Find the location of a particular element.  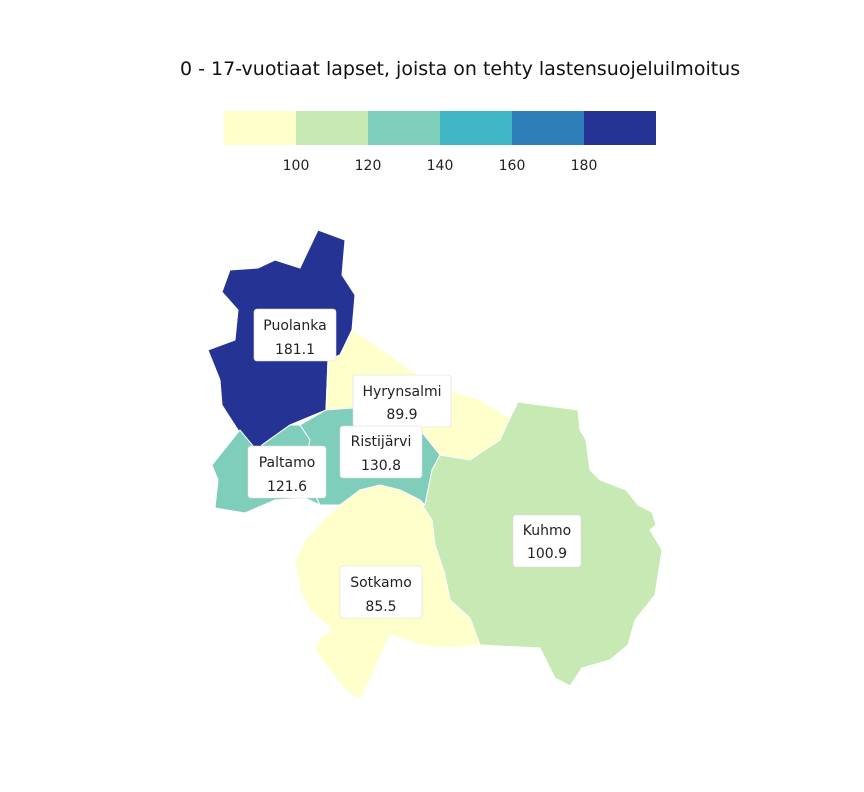

legend-tick-label: 160 is located at coordinates (512, 166).